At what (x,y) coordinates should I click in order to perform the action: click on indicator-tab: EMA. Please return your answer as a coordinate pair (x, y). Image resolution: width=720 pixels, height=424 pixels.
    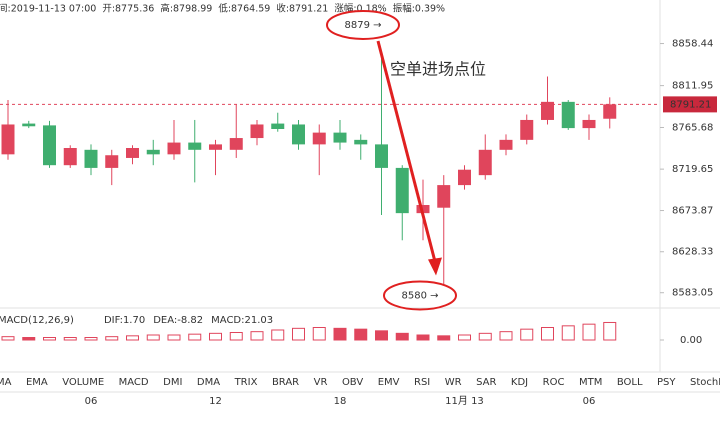
    Looking at the image, I should click on (37, 382).